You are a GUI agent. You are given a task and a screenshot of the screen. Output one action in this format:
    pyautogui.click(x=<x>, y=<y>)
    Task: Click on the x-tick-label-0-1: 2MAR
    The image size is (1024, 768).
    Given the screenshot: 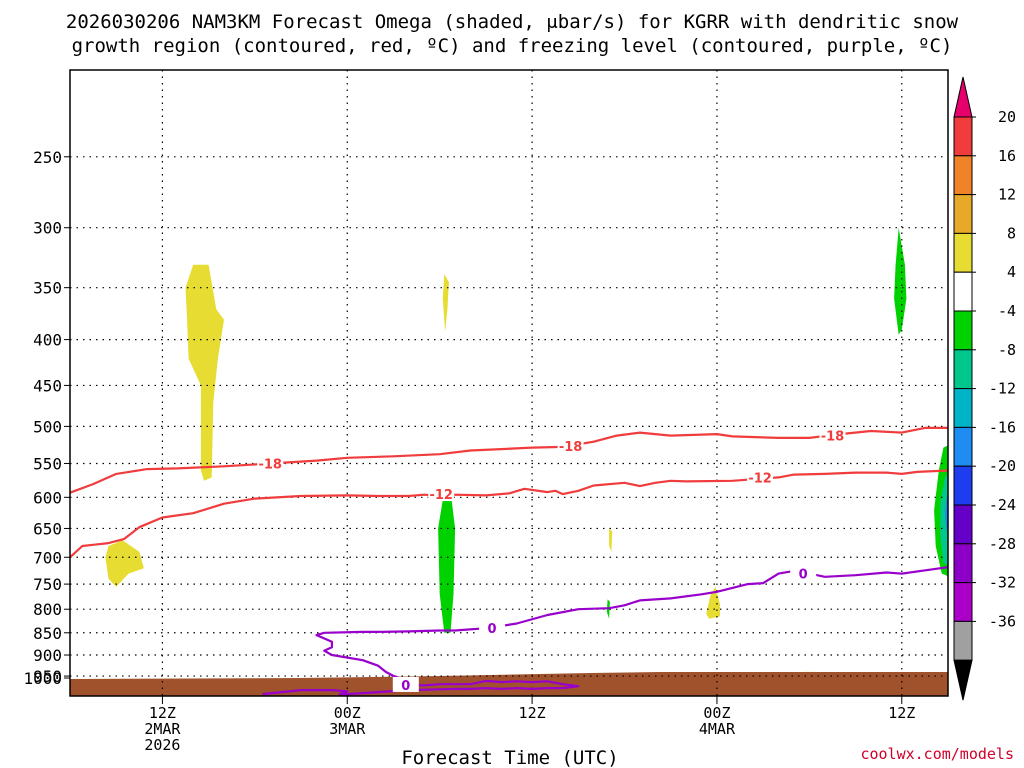 What is the action you would take?
    pyautogui.click(x=162, y=729)
    